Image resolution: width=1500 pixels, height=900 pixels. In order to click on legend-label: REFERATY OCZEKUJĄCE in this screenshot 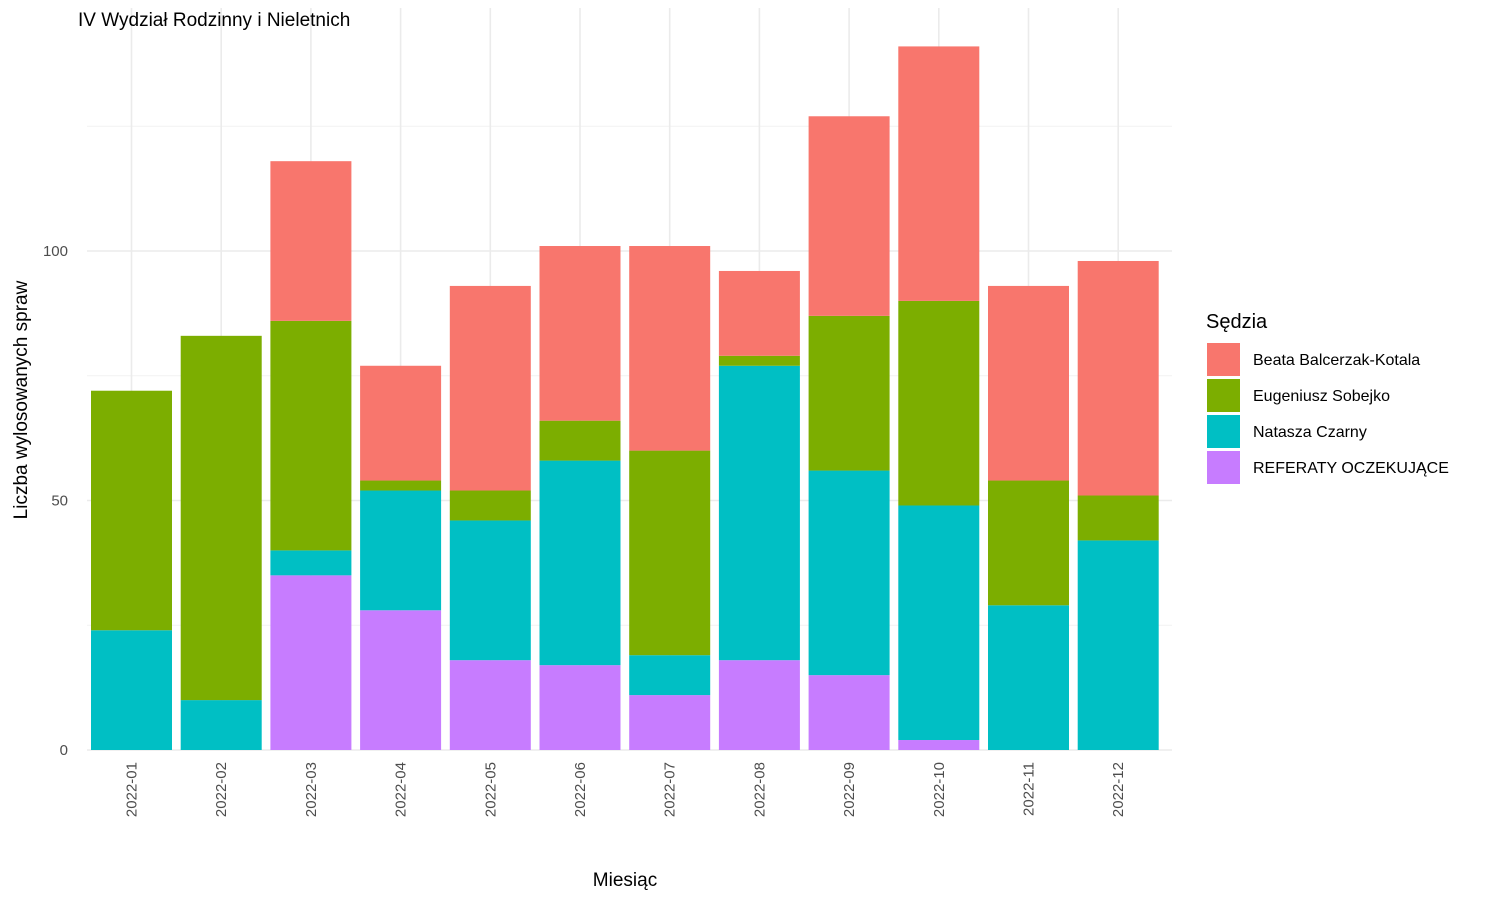, I will do `click(1351, 468)`.